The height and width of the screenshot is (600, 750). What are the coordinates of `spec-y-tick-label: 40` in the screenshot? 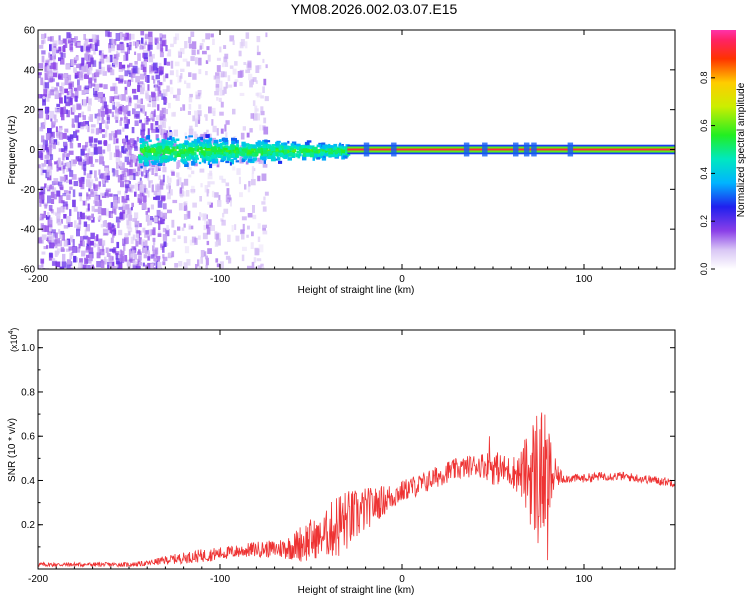 It's located at (30, 70).